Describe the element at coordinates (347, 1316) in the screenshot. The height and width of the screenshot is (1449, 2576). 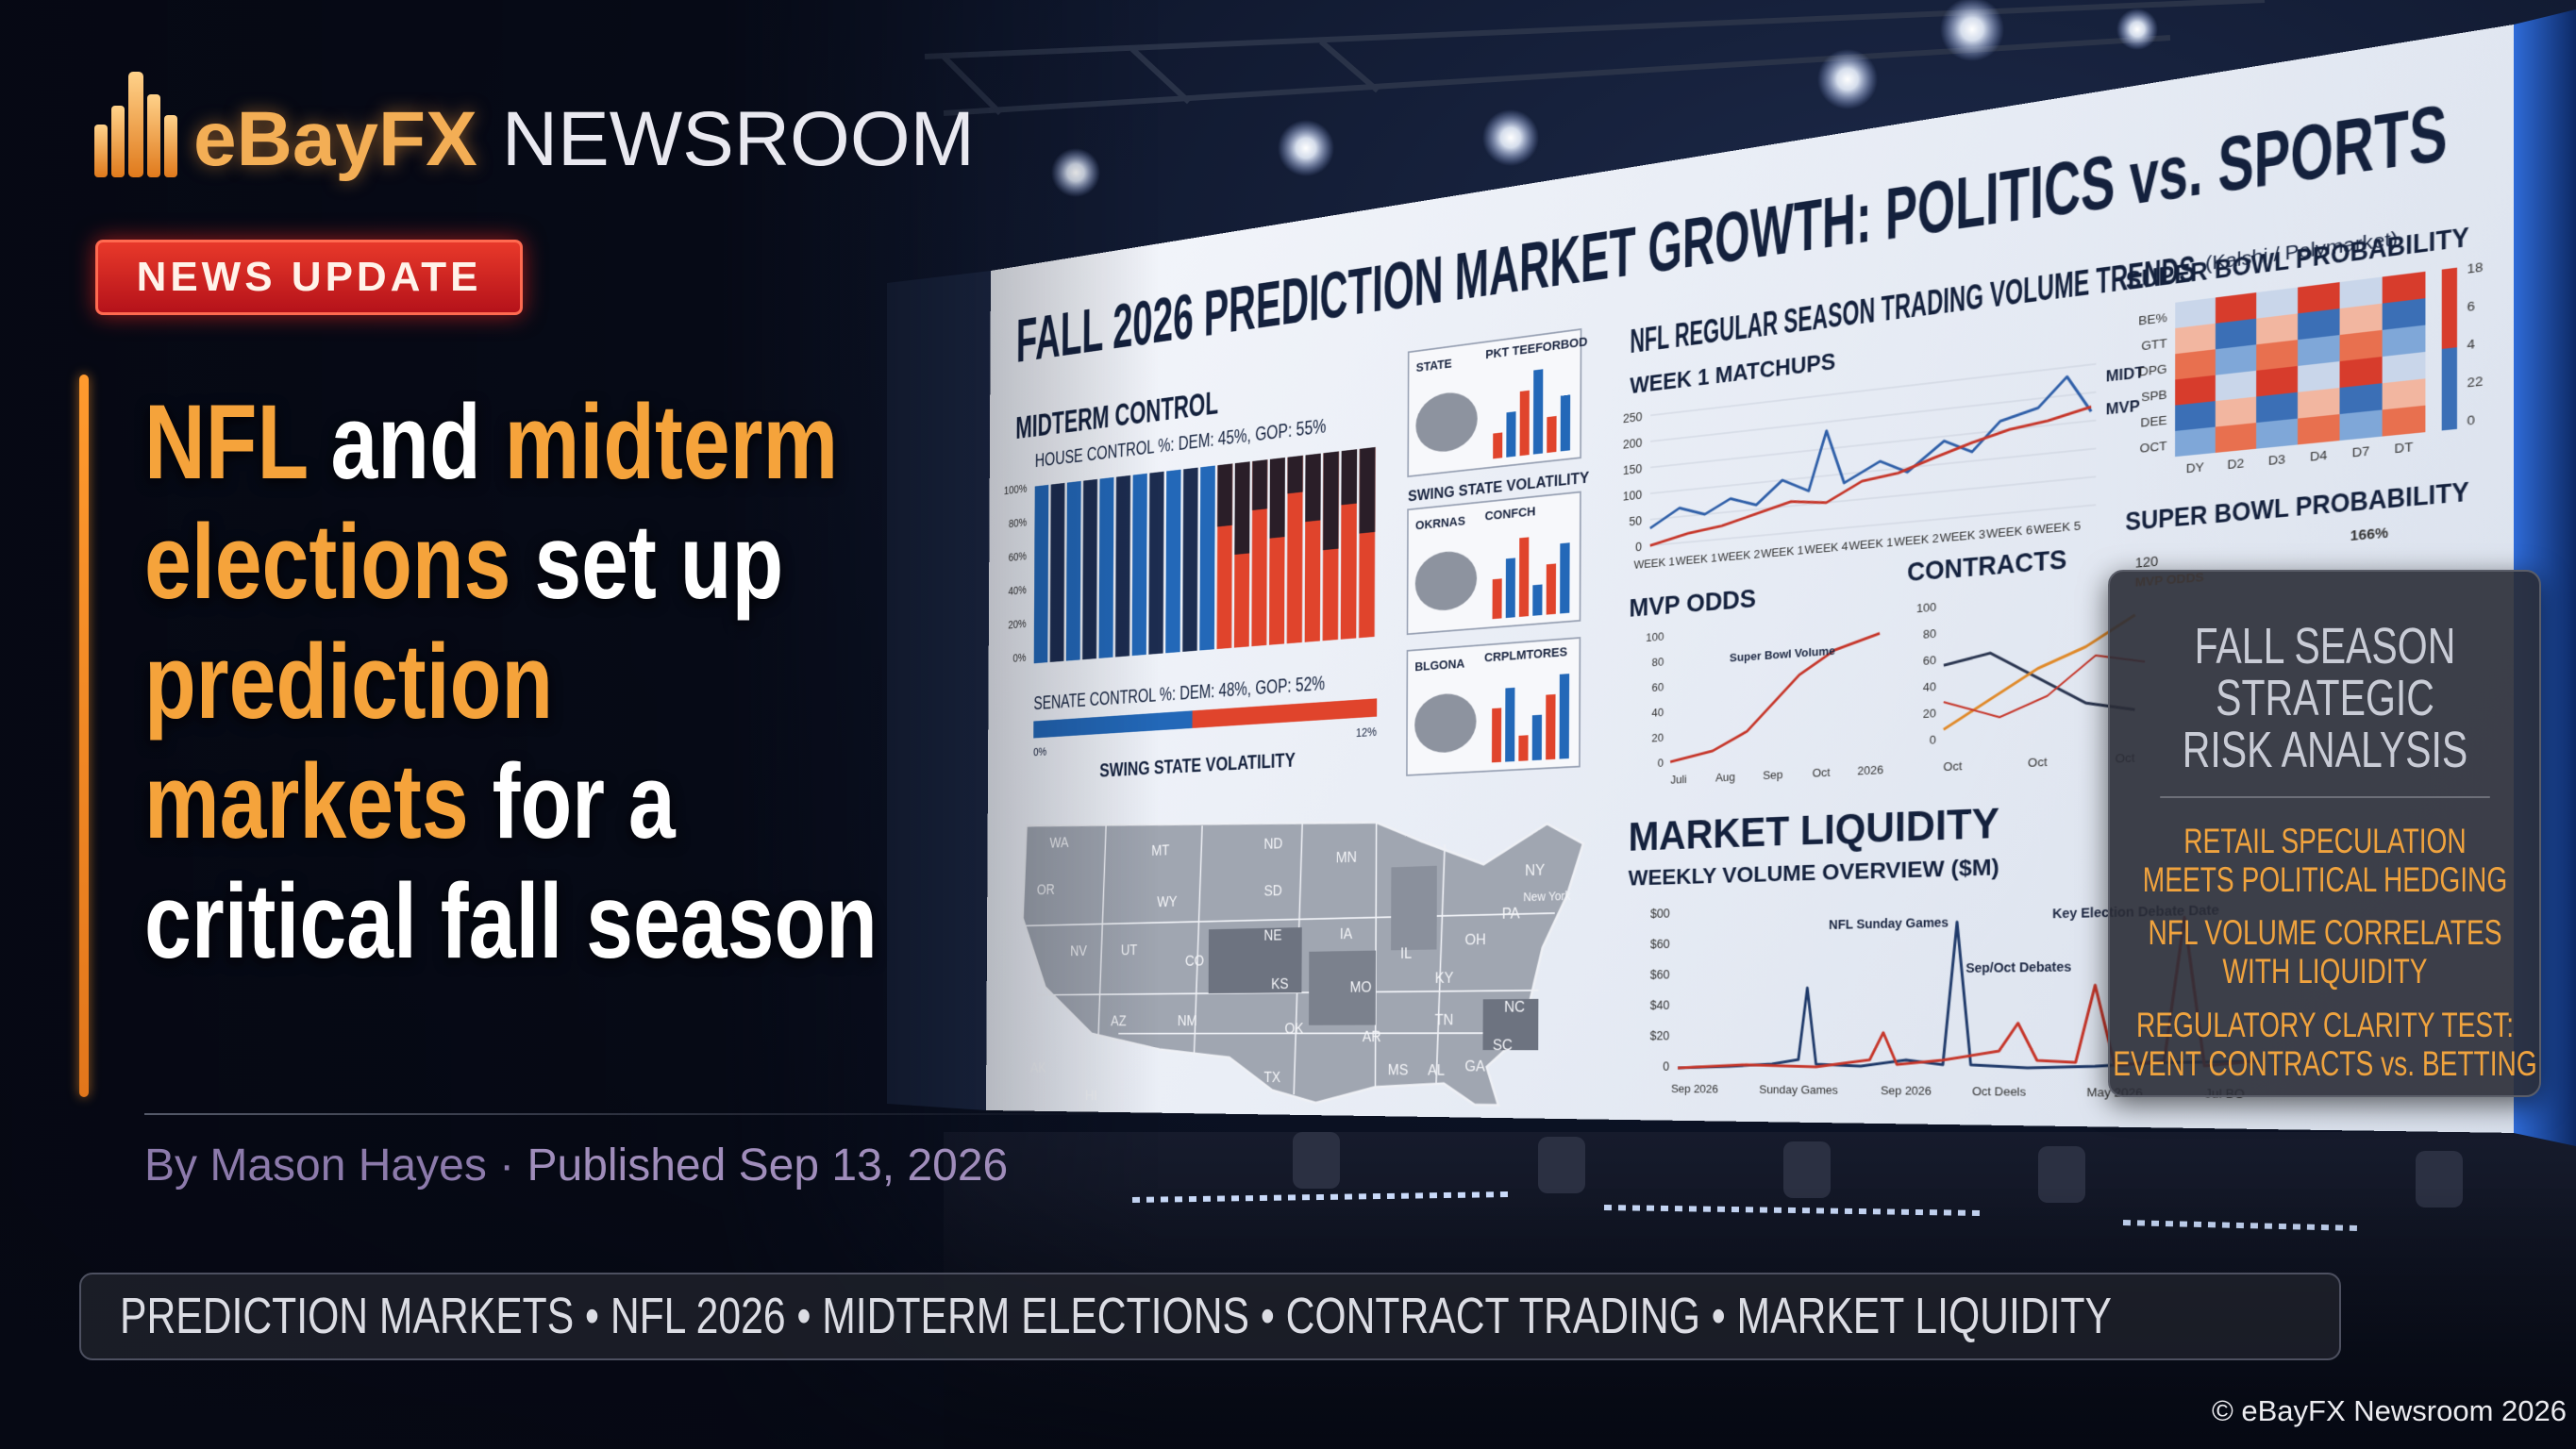
I see `tag: PREDICTION MARKETS` at that location.